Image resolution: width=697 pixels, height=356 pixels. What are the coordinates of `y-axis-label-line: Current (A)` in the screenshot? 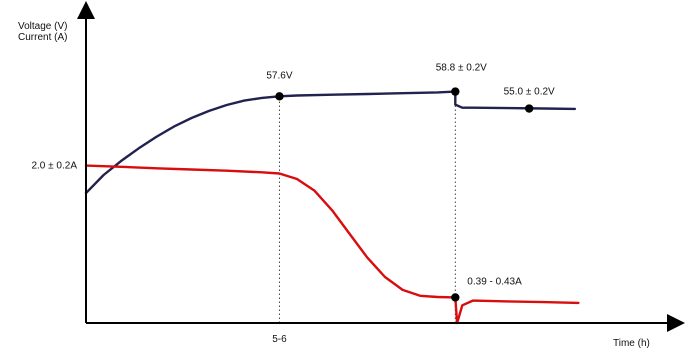 It's located at (42, 37).